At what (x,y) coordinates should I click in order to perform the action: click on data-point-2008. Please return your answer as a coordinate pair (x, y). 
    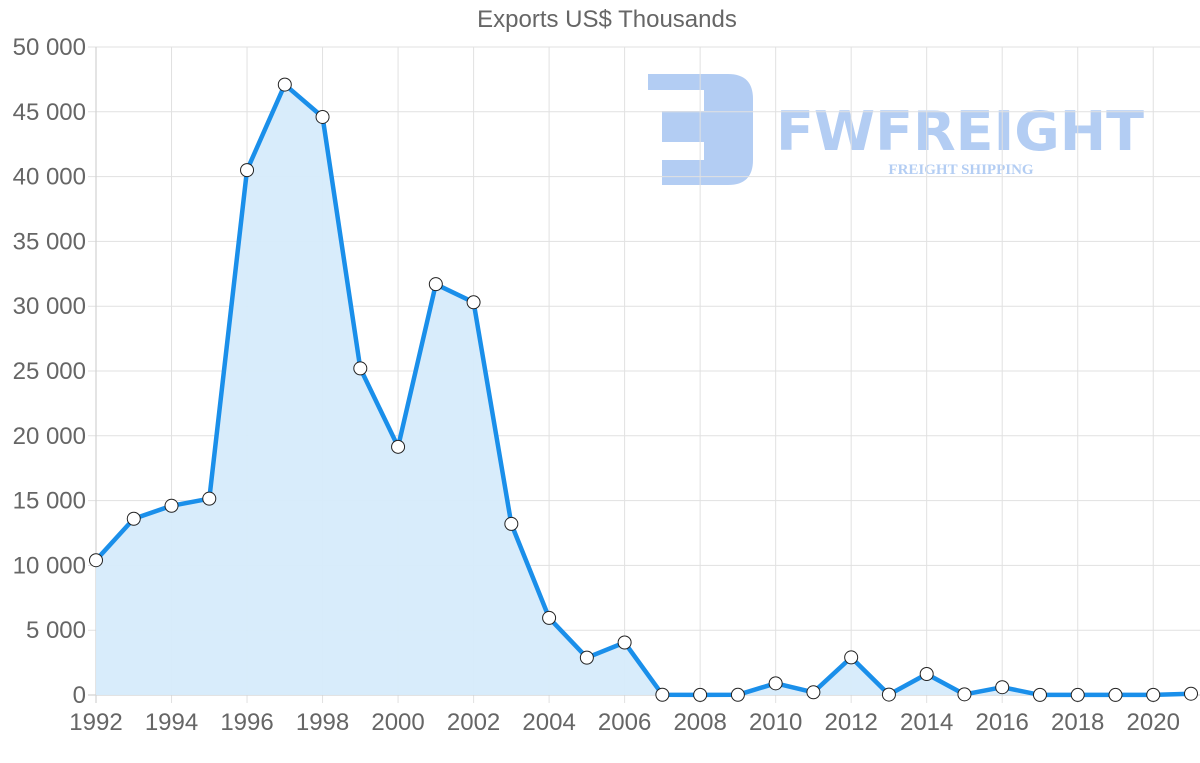
    Looking at the image, I should click on (700, 694).